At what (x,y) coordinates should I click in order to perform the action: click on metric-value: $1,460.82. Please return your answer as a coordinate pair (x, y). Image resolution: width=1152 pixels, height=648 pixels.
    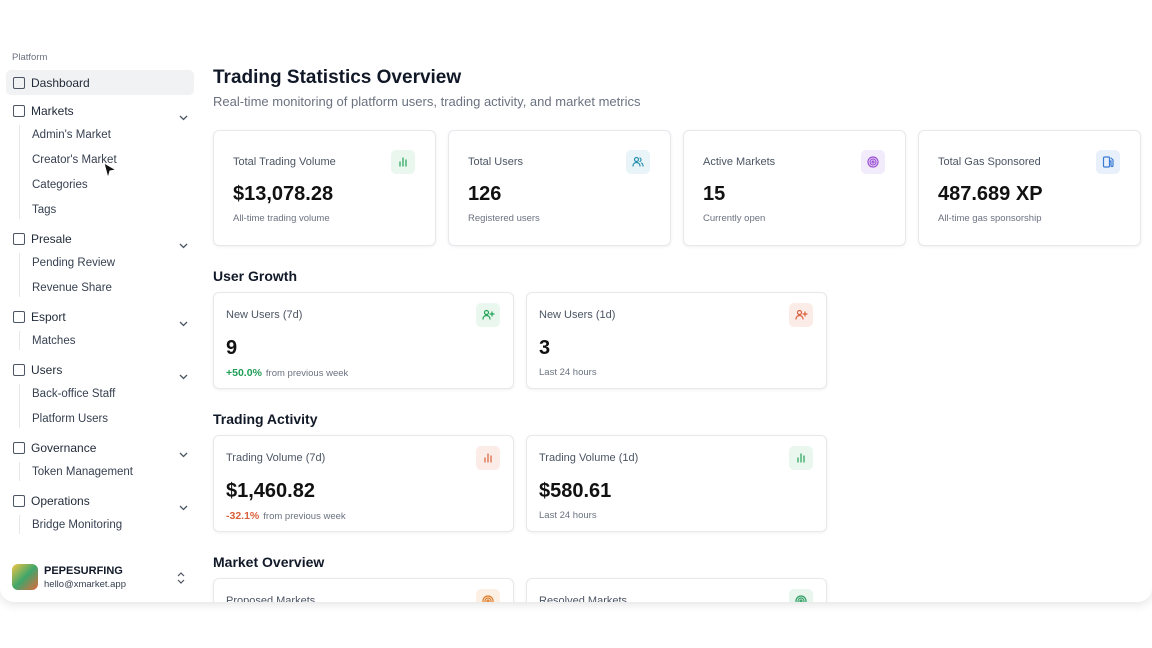
    Looking at the image, I should click on (270, 491).